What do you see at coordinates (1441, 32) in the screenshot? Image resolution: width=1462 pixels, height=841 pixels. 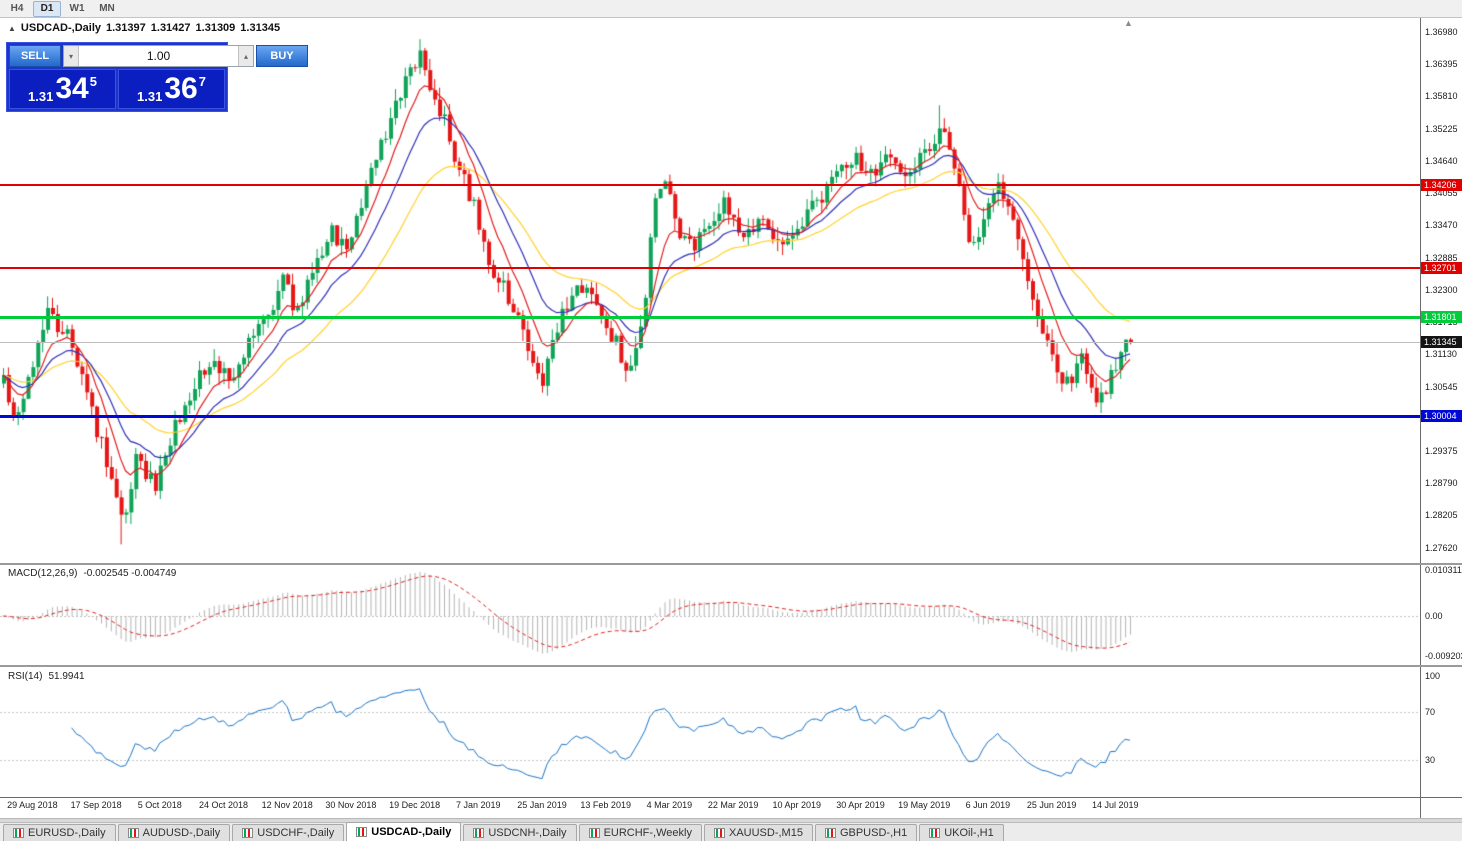 I see `price-axis-label: 1.36980` at bounding box center [1441, 32].